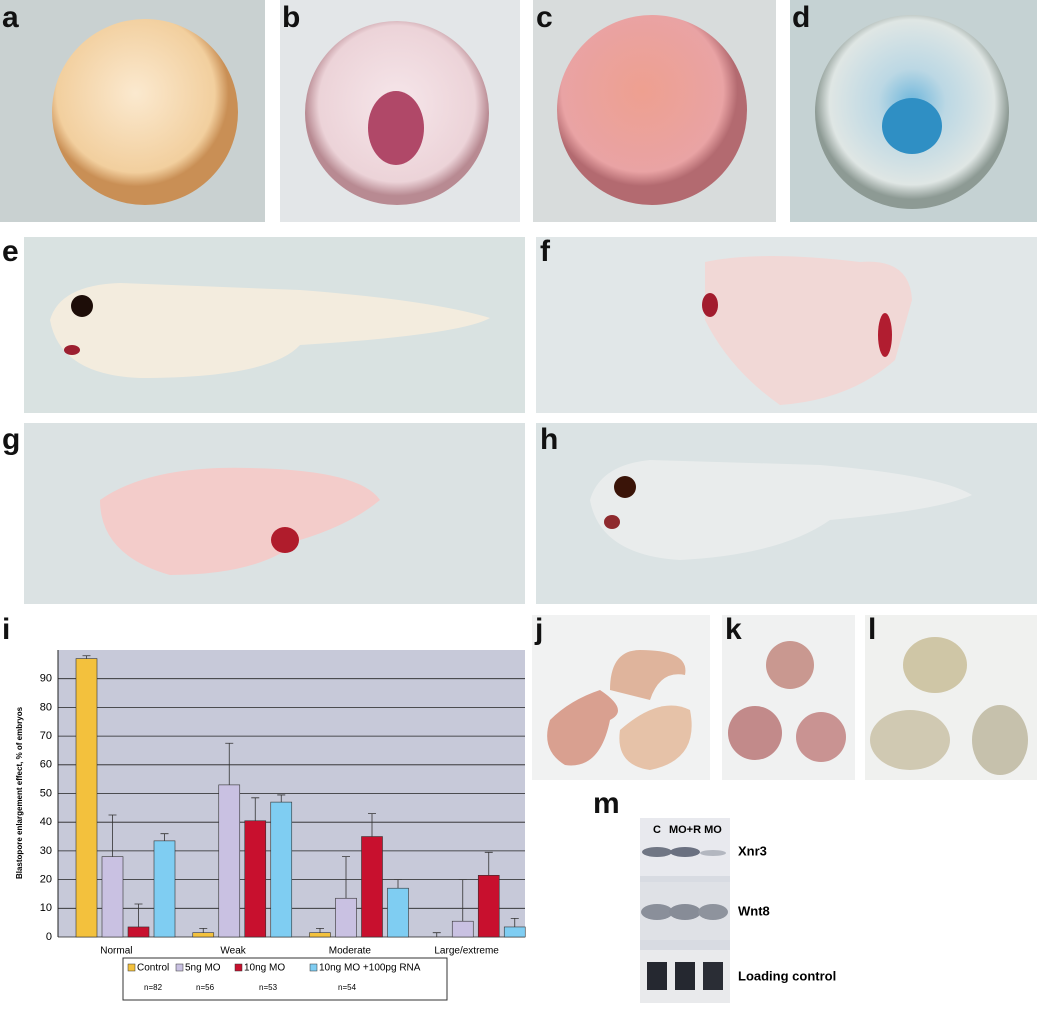 The height and width of the screenshot is (1011, 1037). I want to click on panel-label: f, so click(545, 251).